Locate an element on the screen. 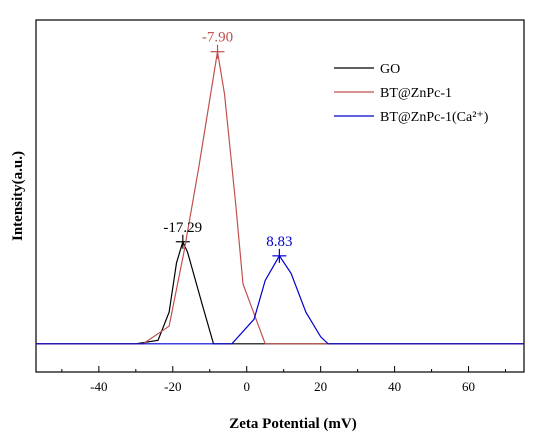  y-axis-title: Intensity(a.u.) is located at coordinates (18, 196).